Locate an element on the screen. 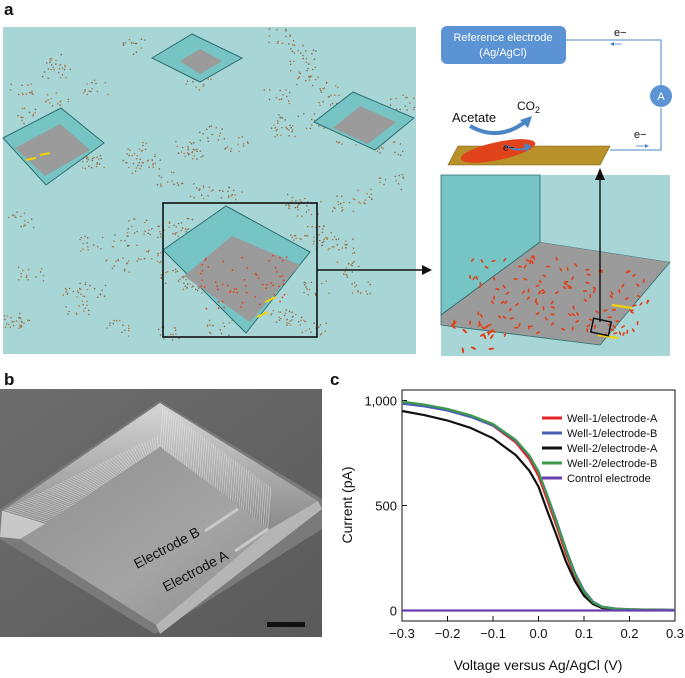 This screenshot has height=678, width=685. acetate-label: Acetate is located at coordinates (474, 117).